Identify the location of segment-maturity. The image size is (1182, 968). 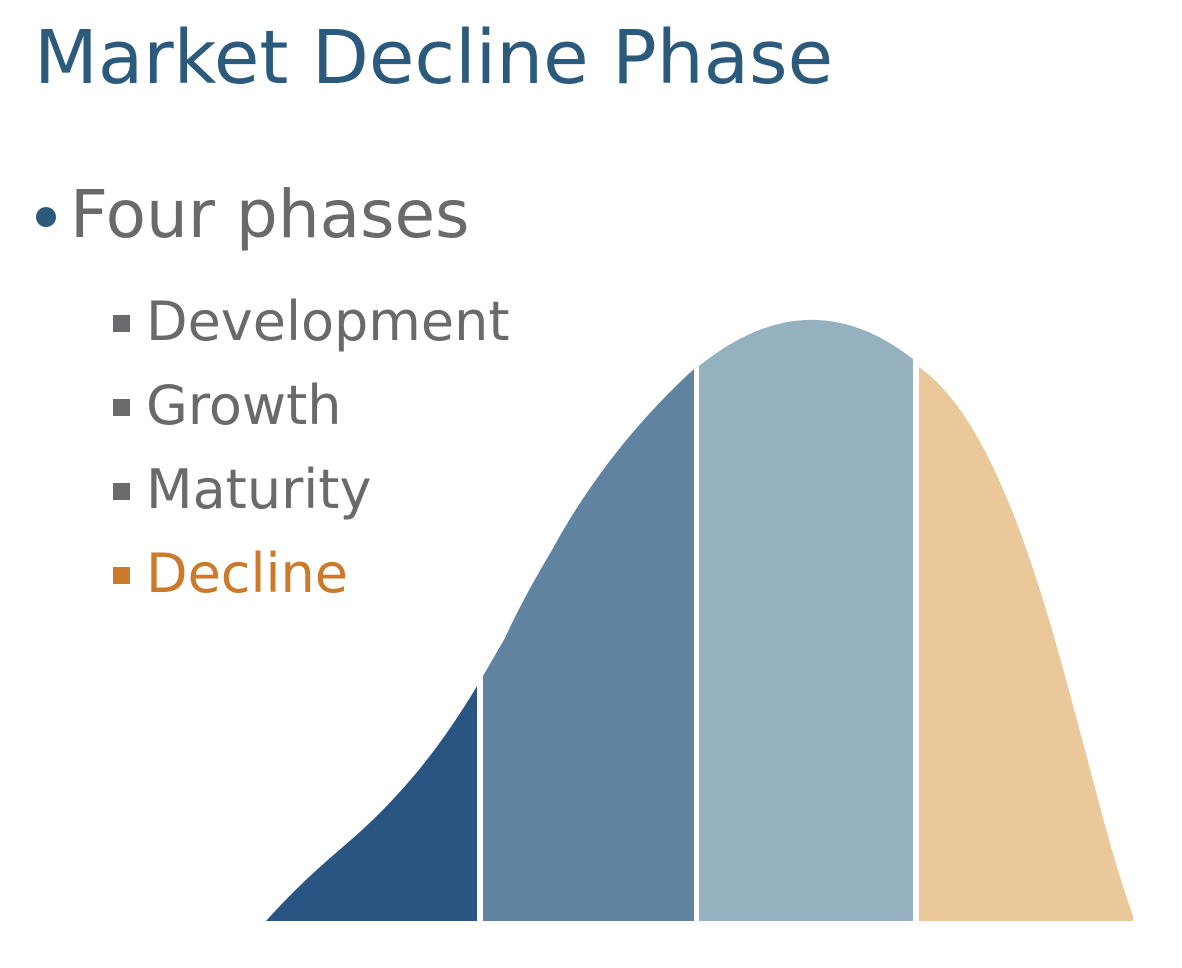
(806, 620).